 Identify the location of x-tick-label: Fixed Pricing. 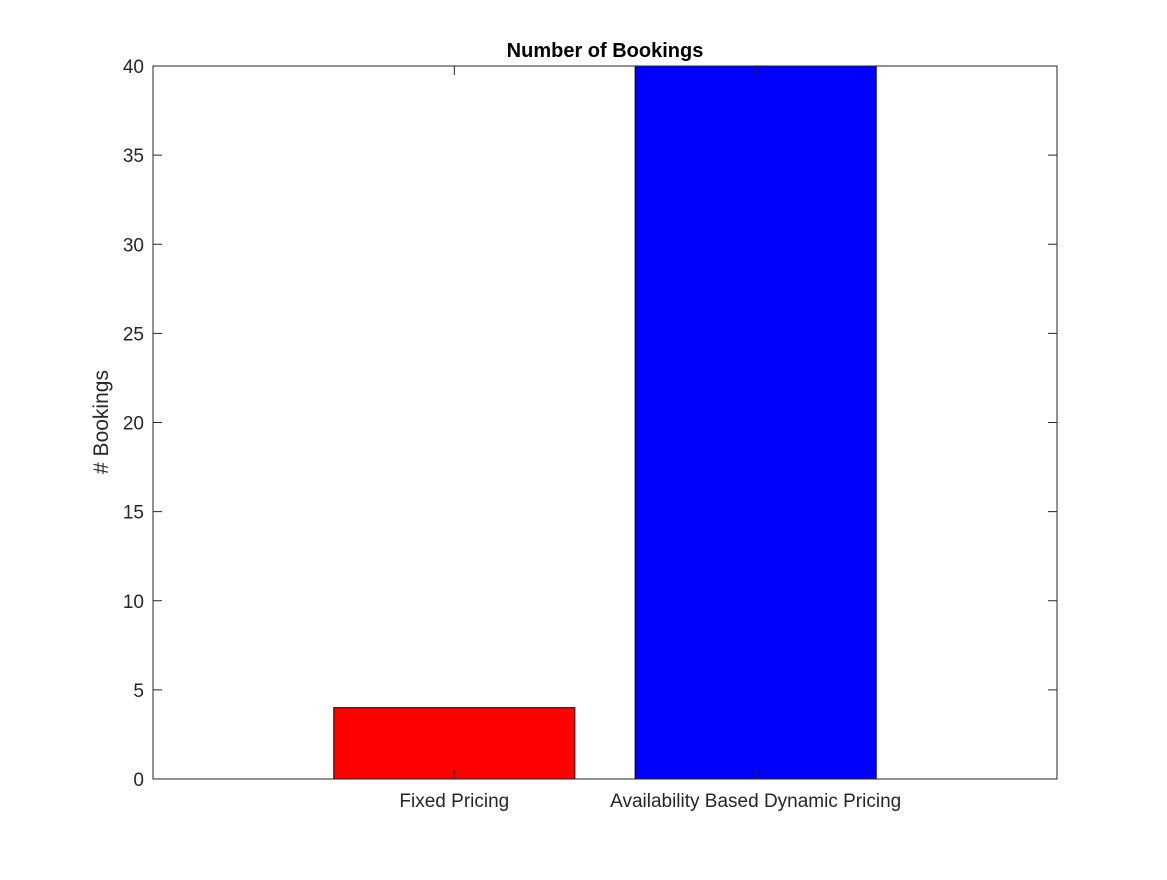
(454, 801).